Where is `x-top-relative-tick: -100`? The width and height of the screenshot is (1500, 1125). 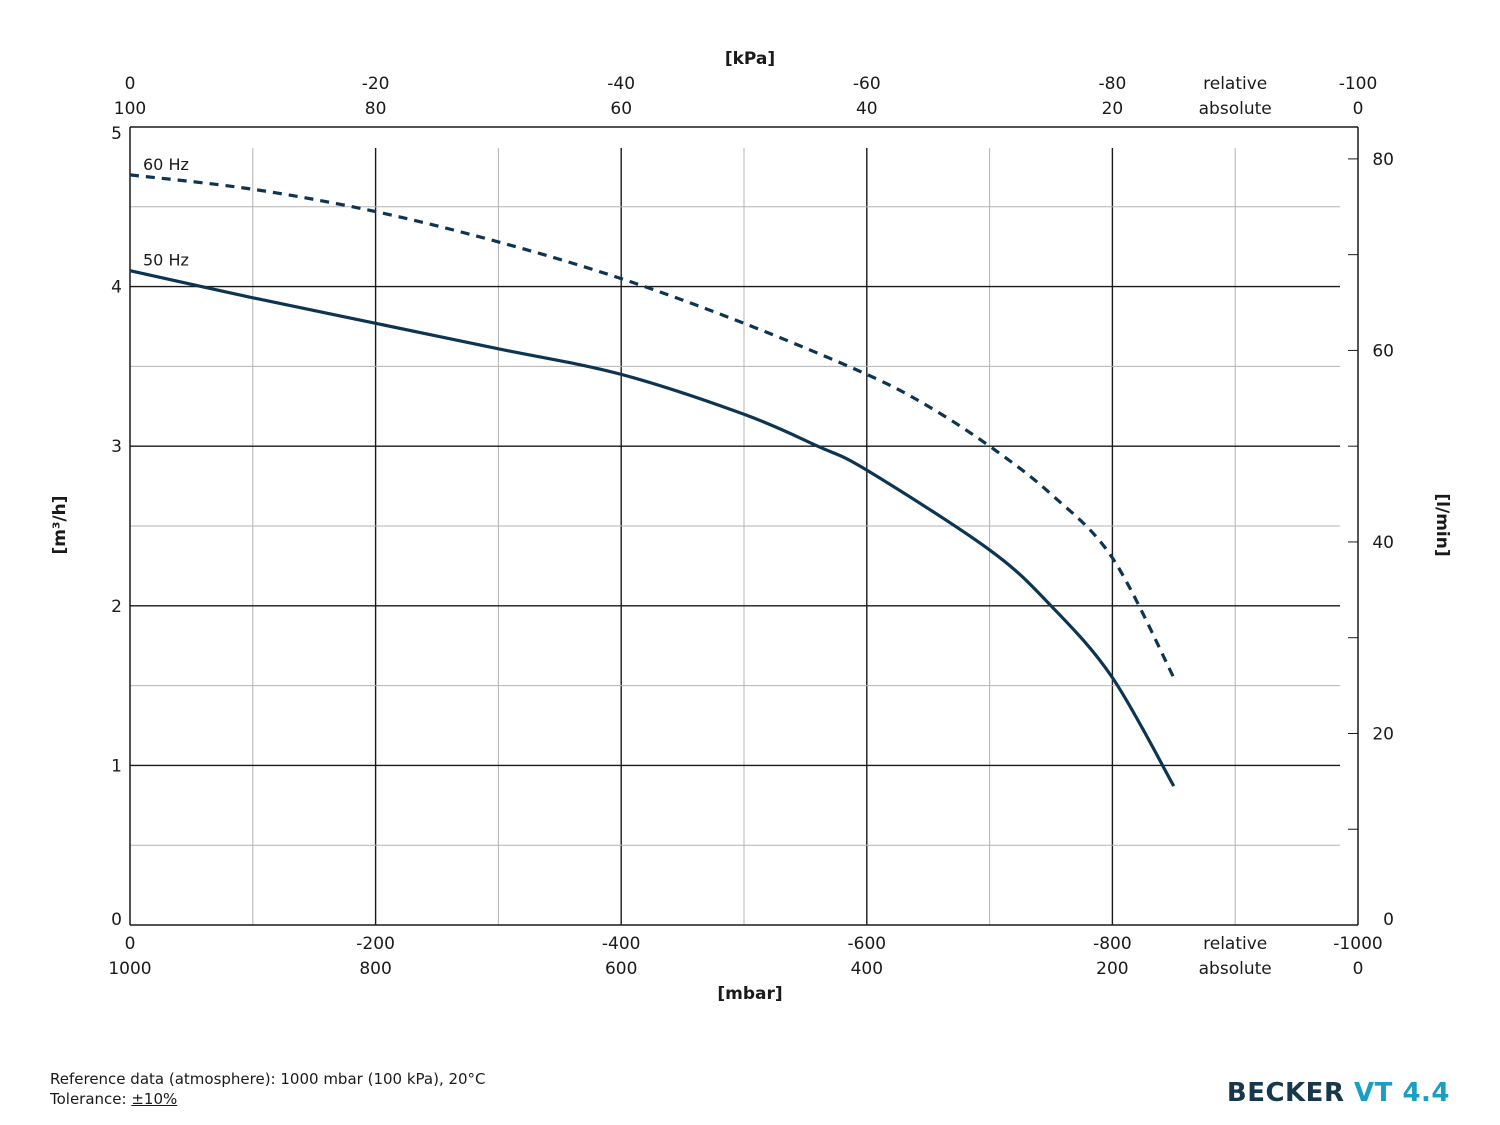
x-top-relative-tick: -100 is located at coordinates (1358, 84).